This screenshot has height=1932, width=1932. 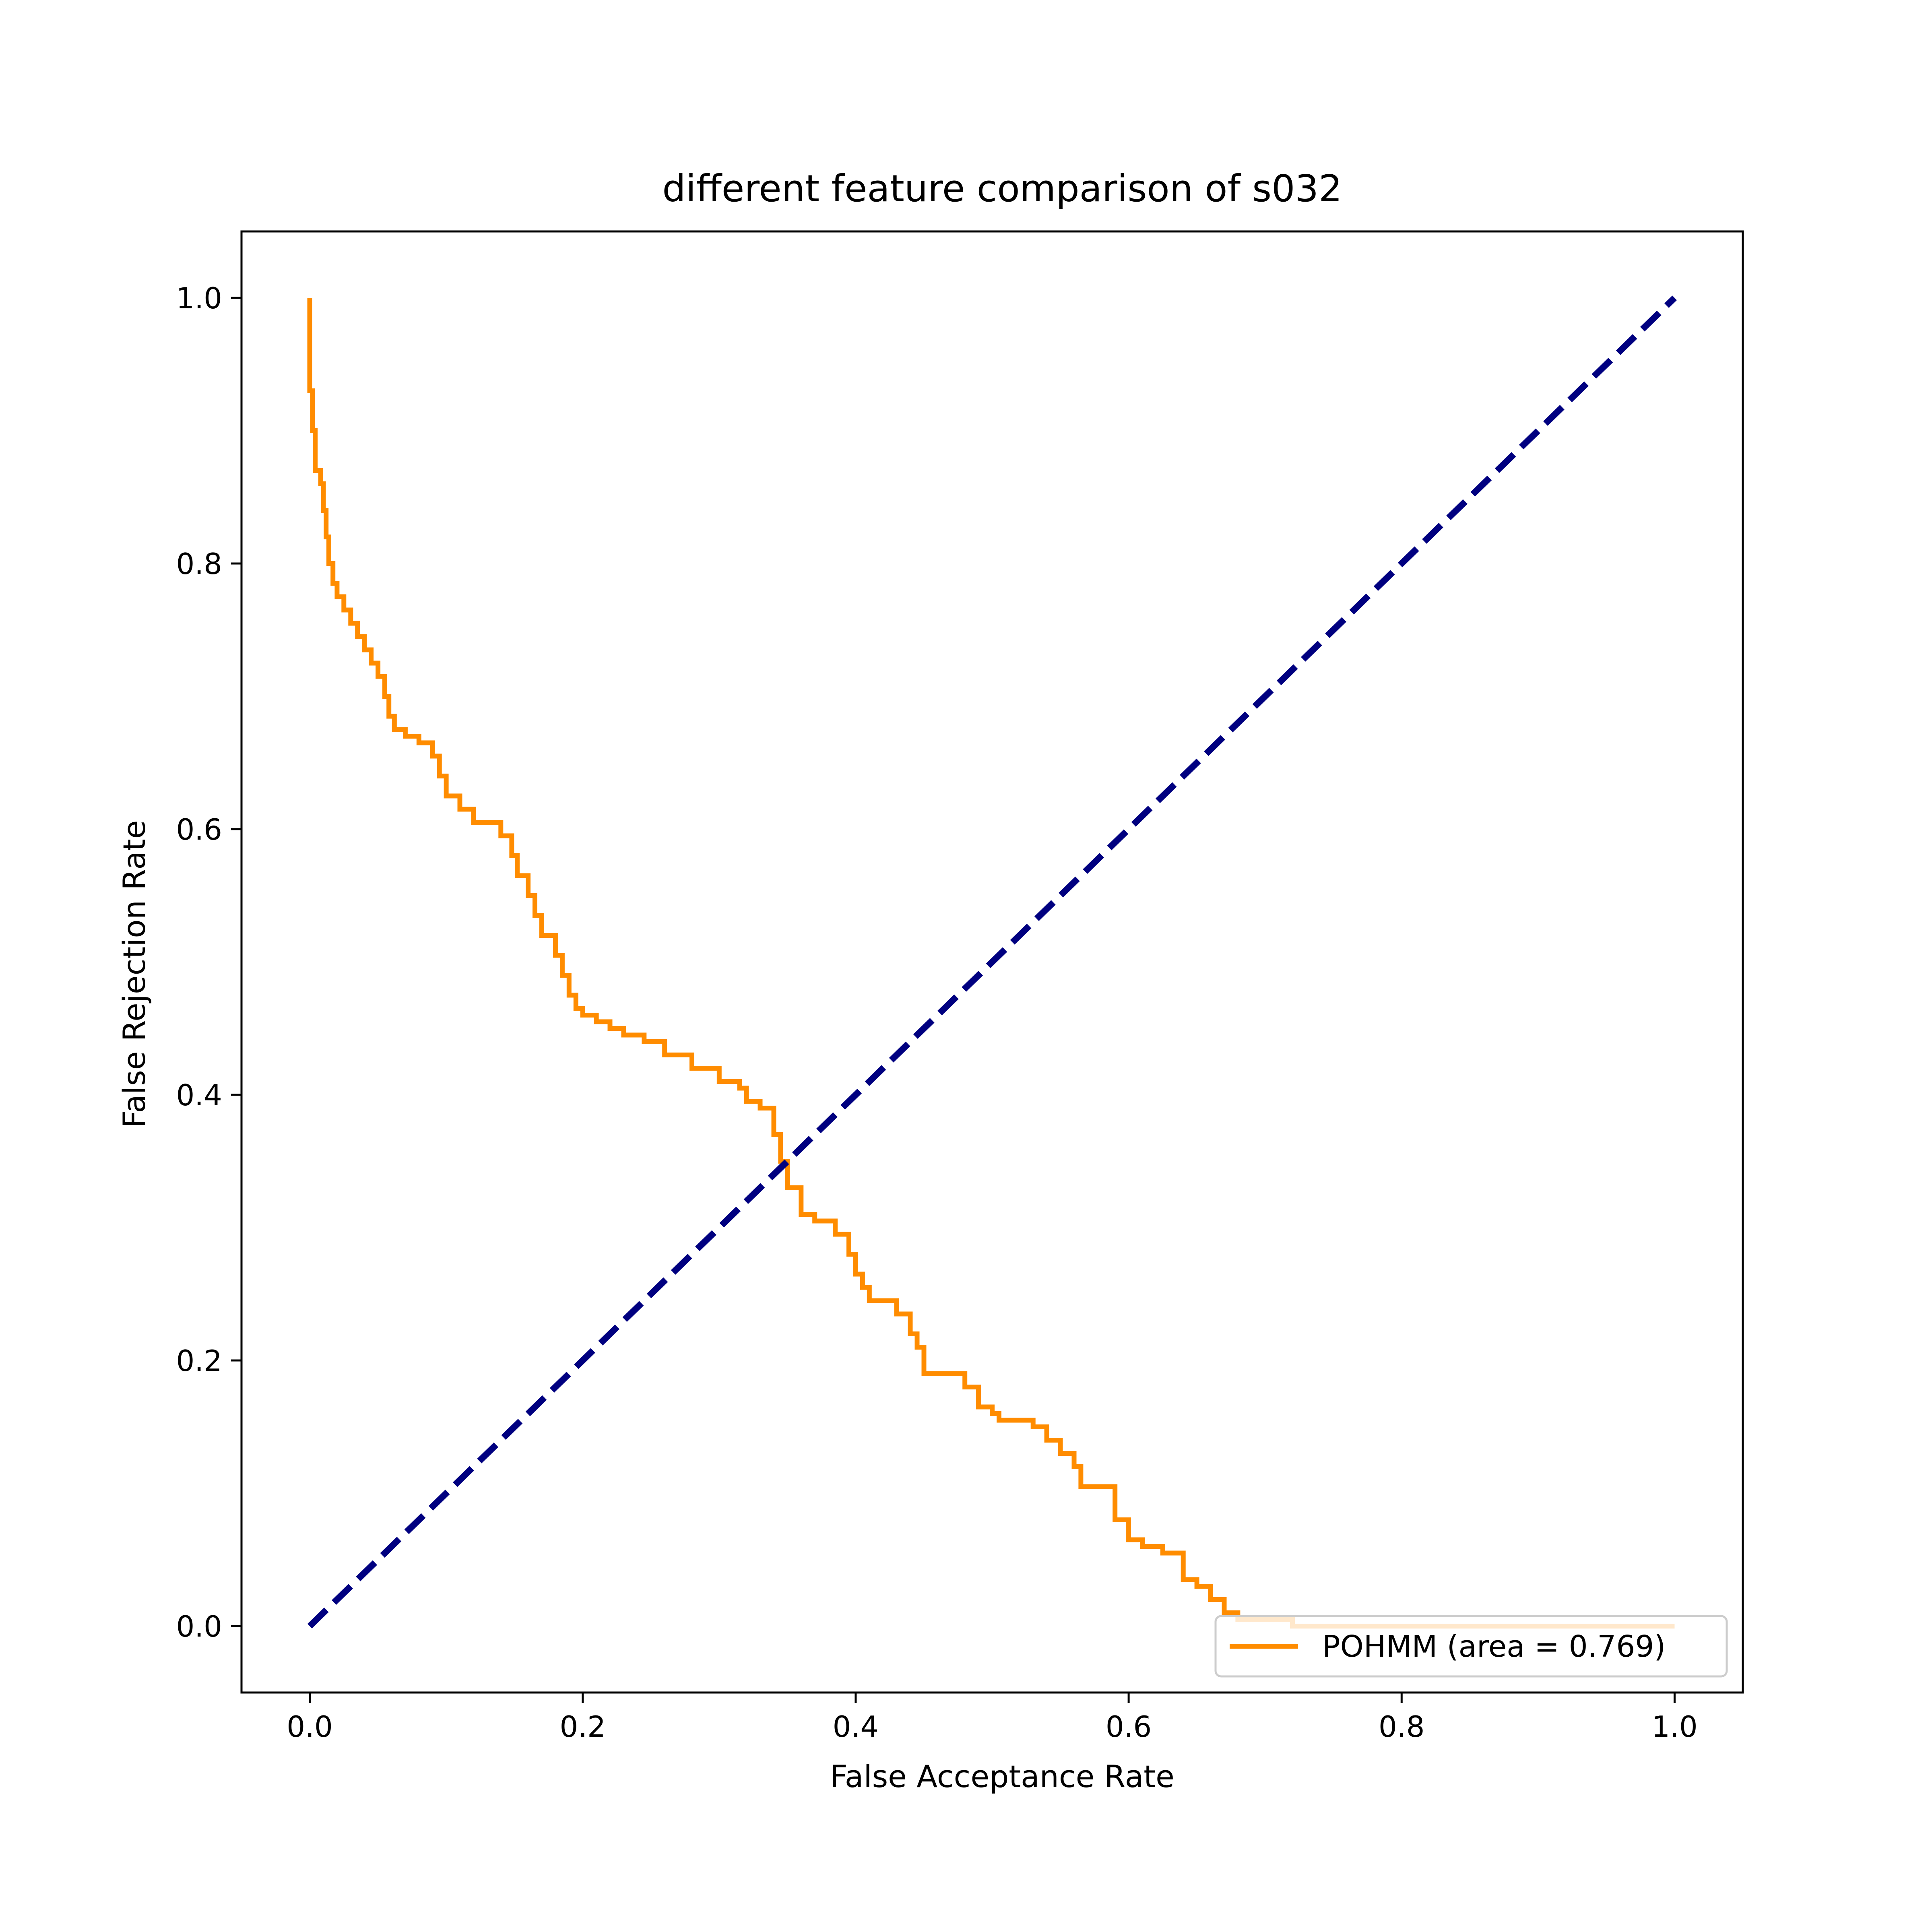 What do you see at coordinates (1002, 188) in the screenshot?
I see `chart-title: different feature comparison of s032` at bounding box center [1002, 188].